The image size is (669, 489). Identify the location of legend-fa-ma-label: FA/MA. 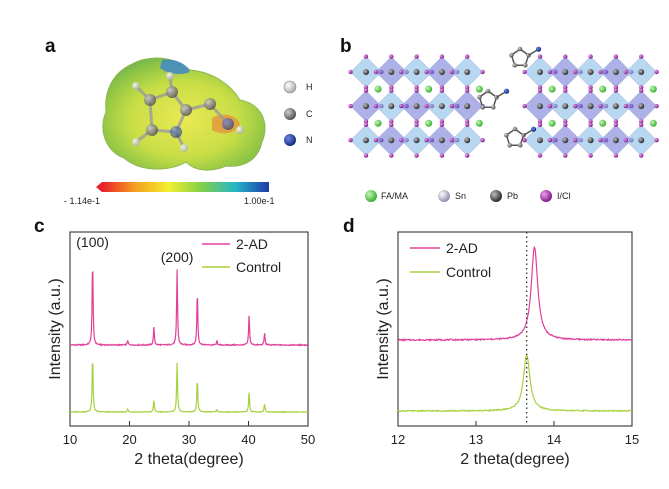
(394, 196).